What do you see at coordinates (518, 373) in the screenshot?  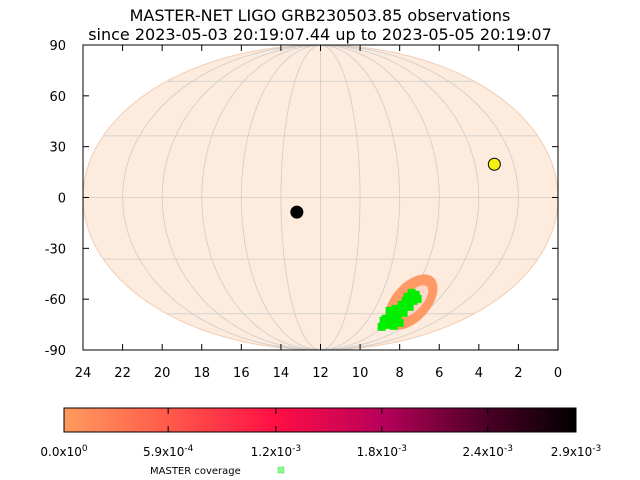 I see `x-tick-label: 2` at bounding box center [518, 373].